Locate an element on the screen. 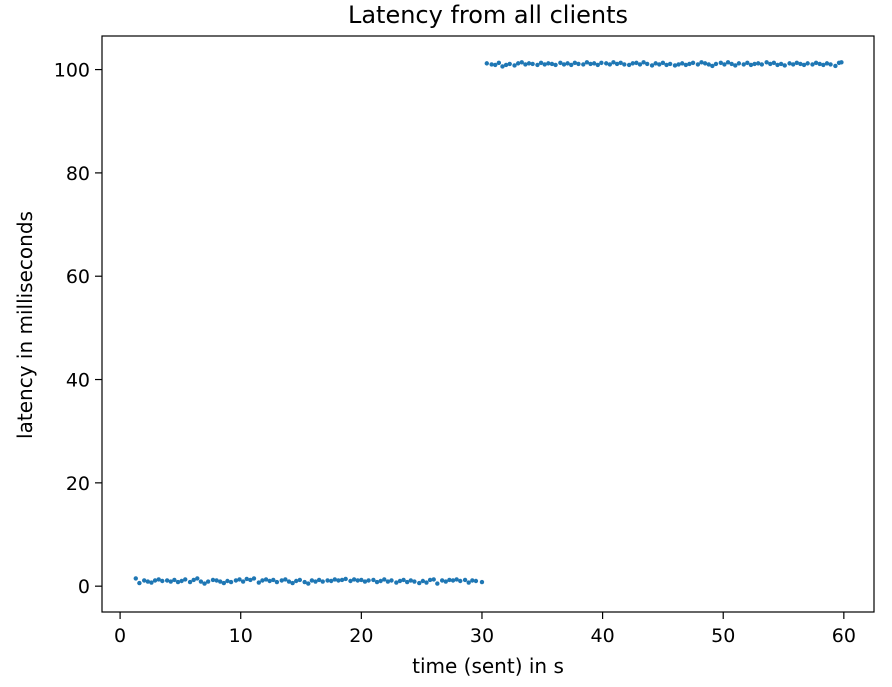  x-tick-label: 0 is located at coordinates (120, 636).